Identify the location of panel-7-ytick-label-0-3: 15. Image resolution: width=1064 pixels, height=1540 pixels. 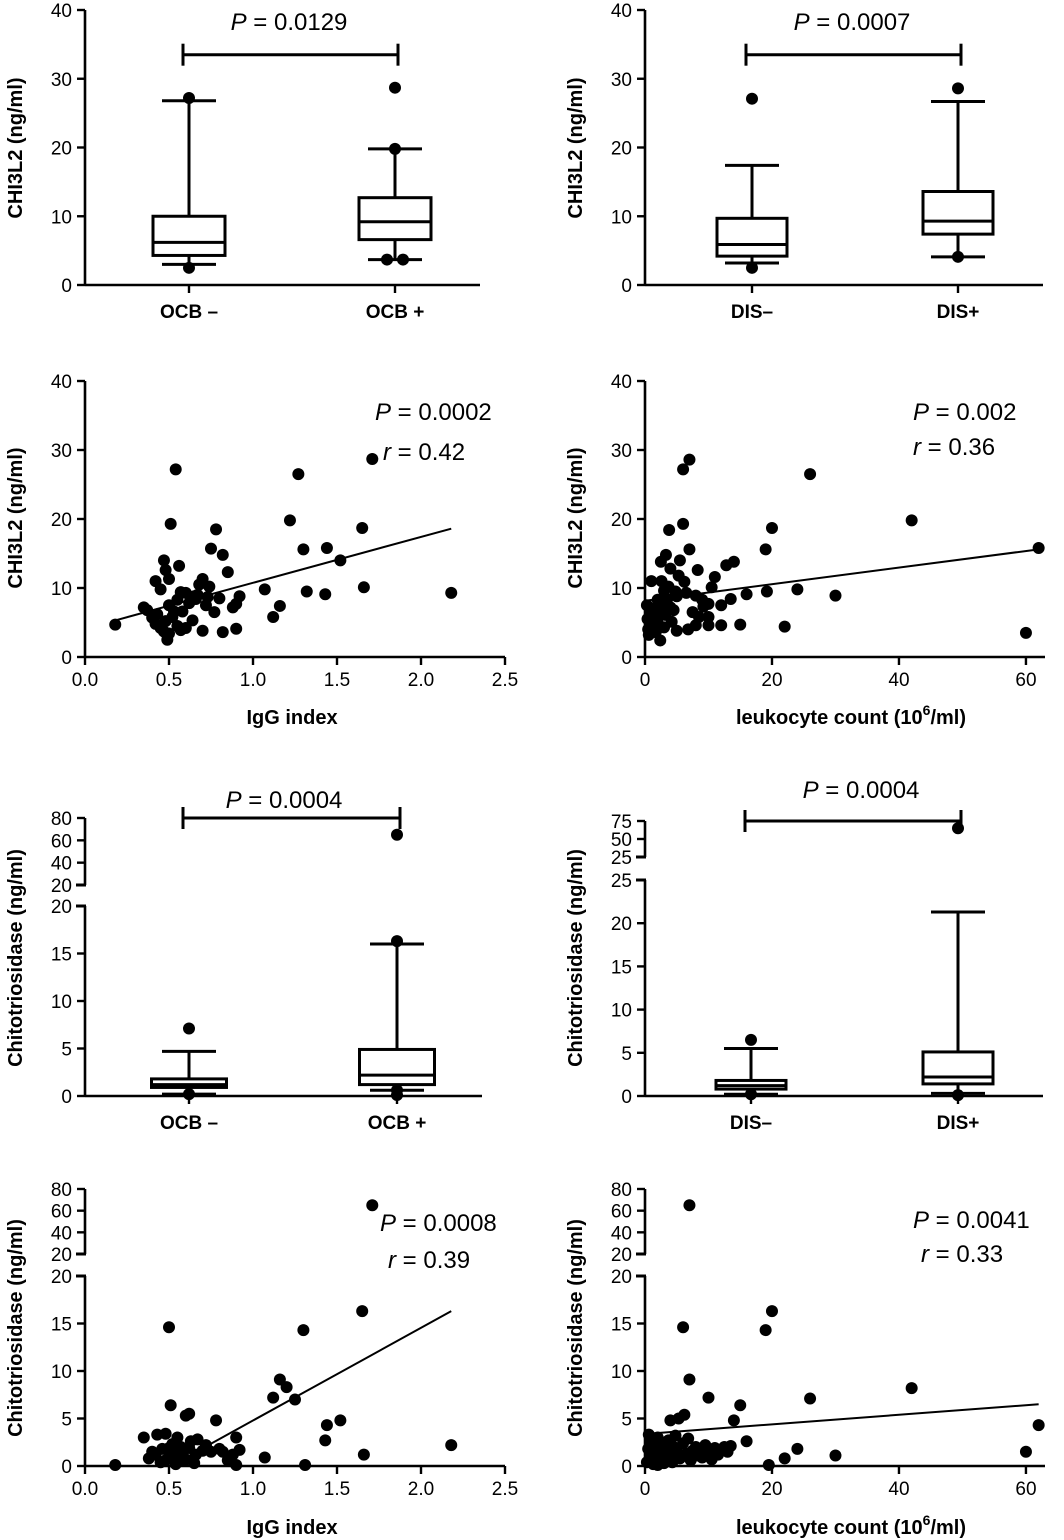
(61, 1325).